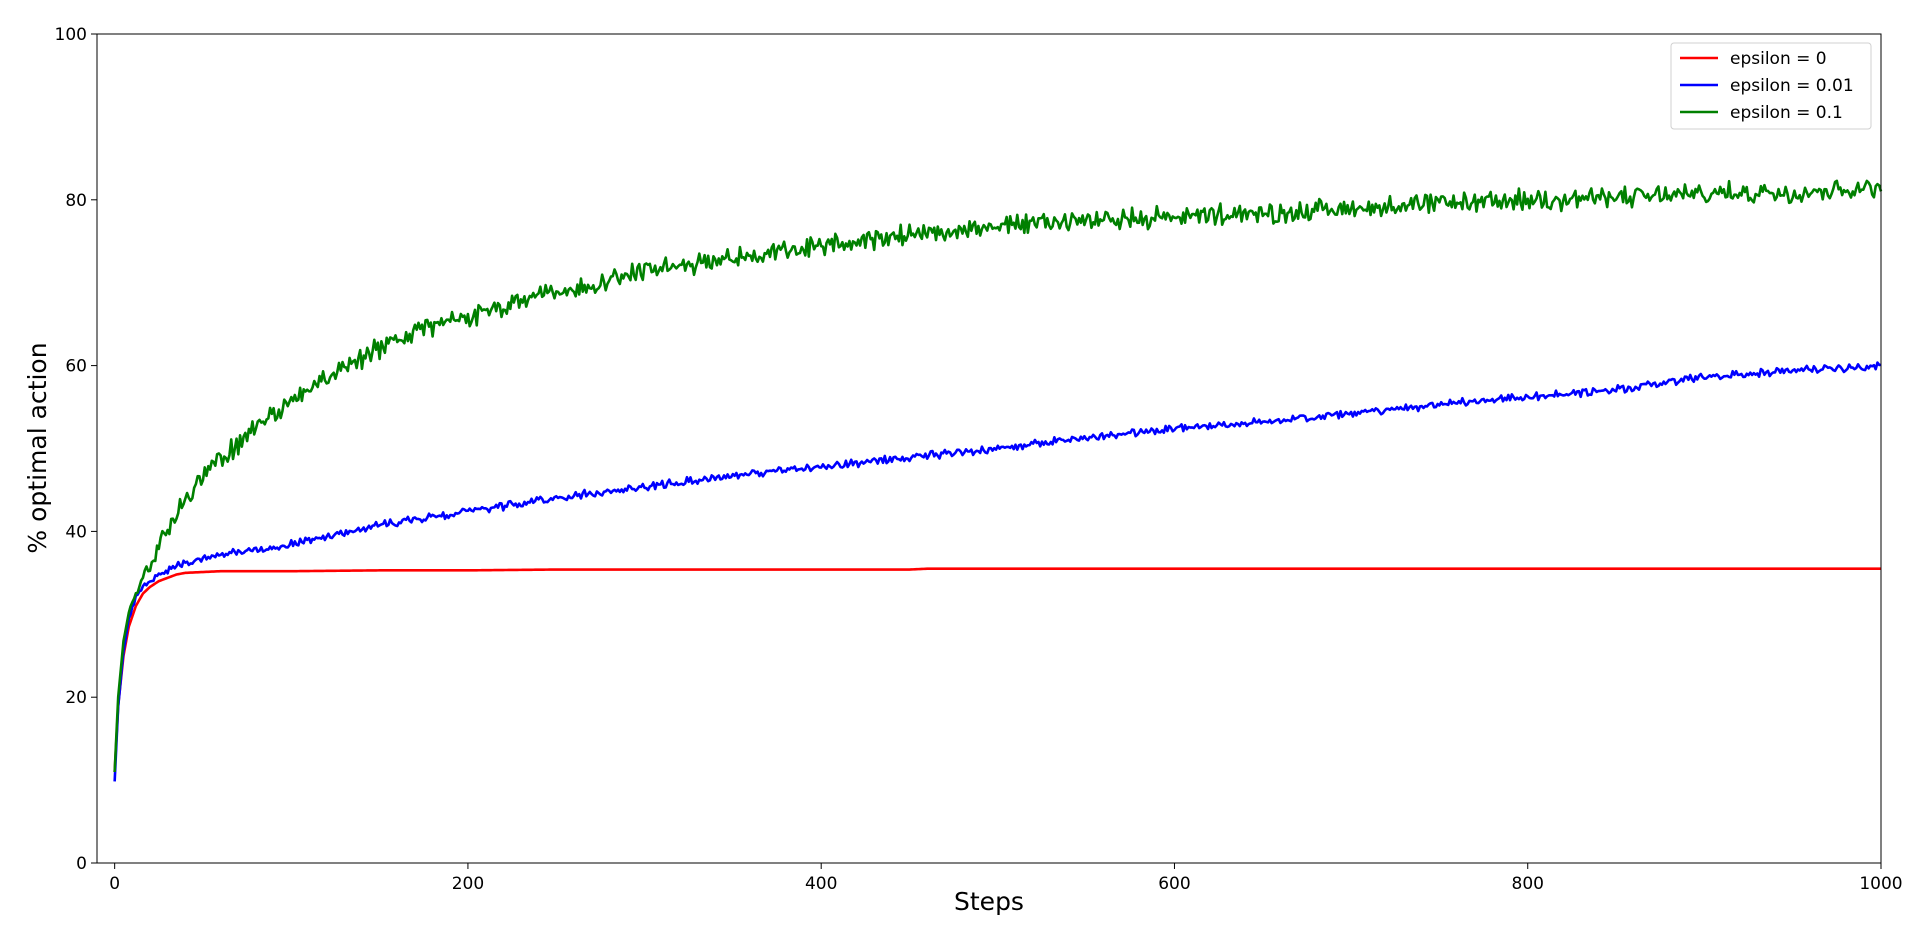  I want to click on y-tick-label: 20, so click(76, 698).